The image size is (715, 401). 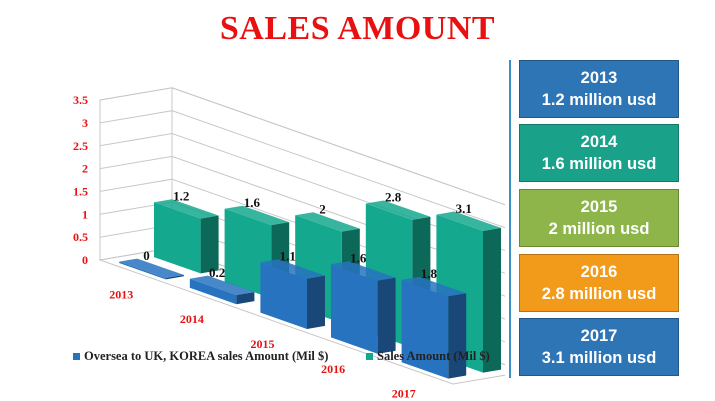 I want to click on x-tick-label: 2016, so click(x=333, y=369).